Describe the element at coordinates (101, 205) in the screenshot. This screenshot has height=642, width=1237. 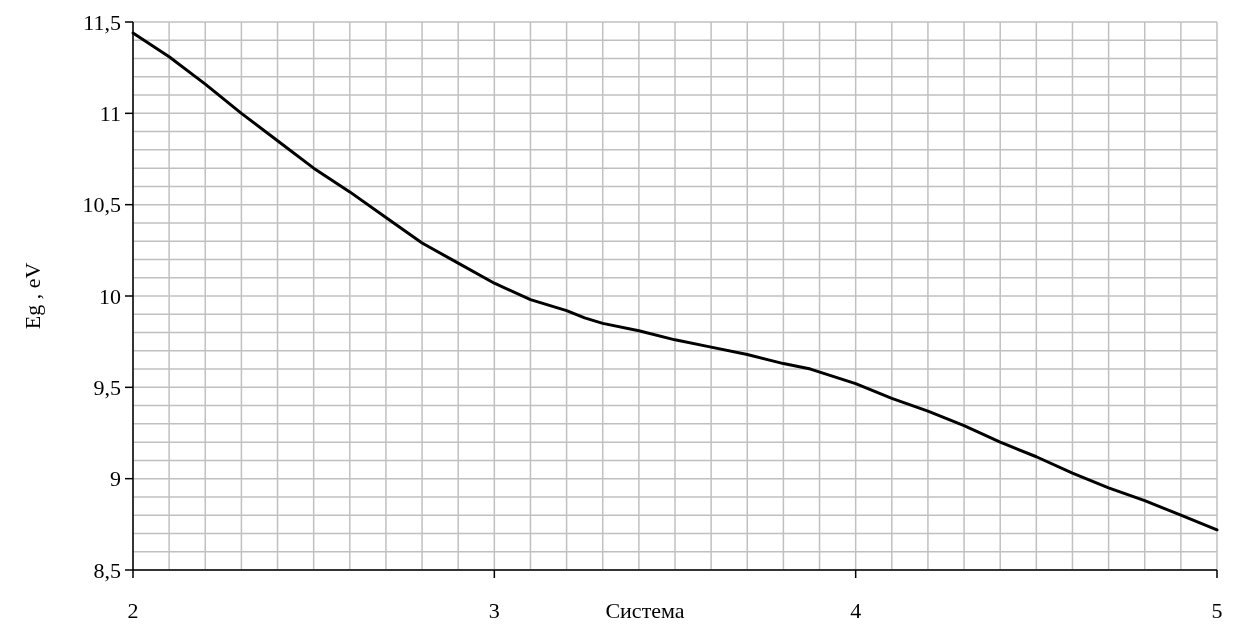
I see `y-tick-label: 10,5` at that location.